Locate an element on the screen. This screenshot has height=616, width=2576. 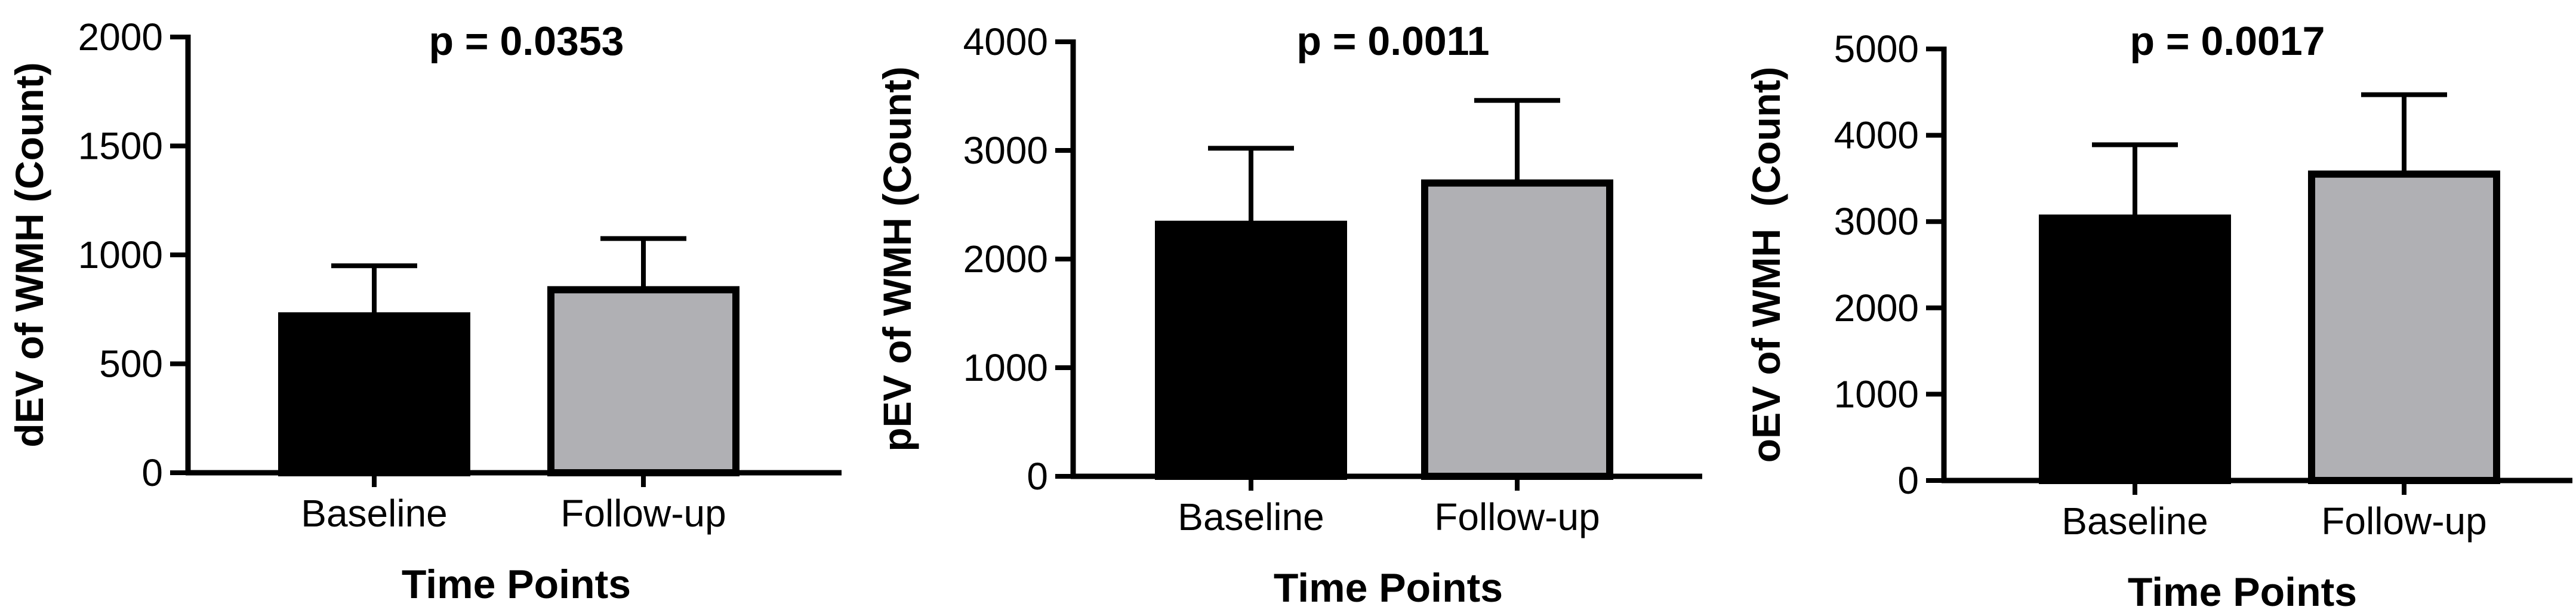
y-axis-label: oEV of WMH (Count) is located at coordinates (1766, 265).